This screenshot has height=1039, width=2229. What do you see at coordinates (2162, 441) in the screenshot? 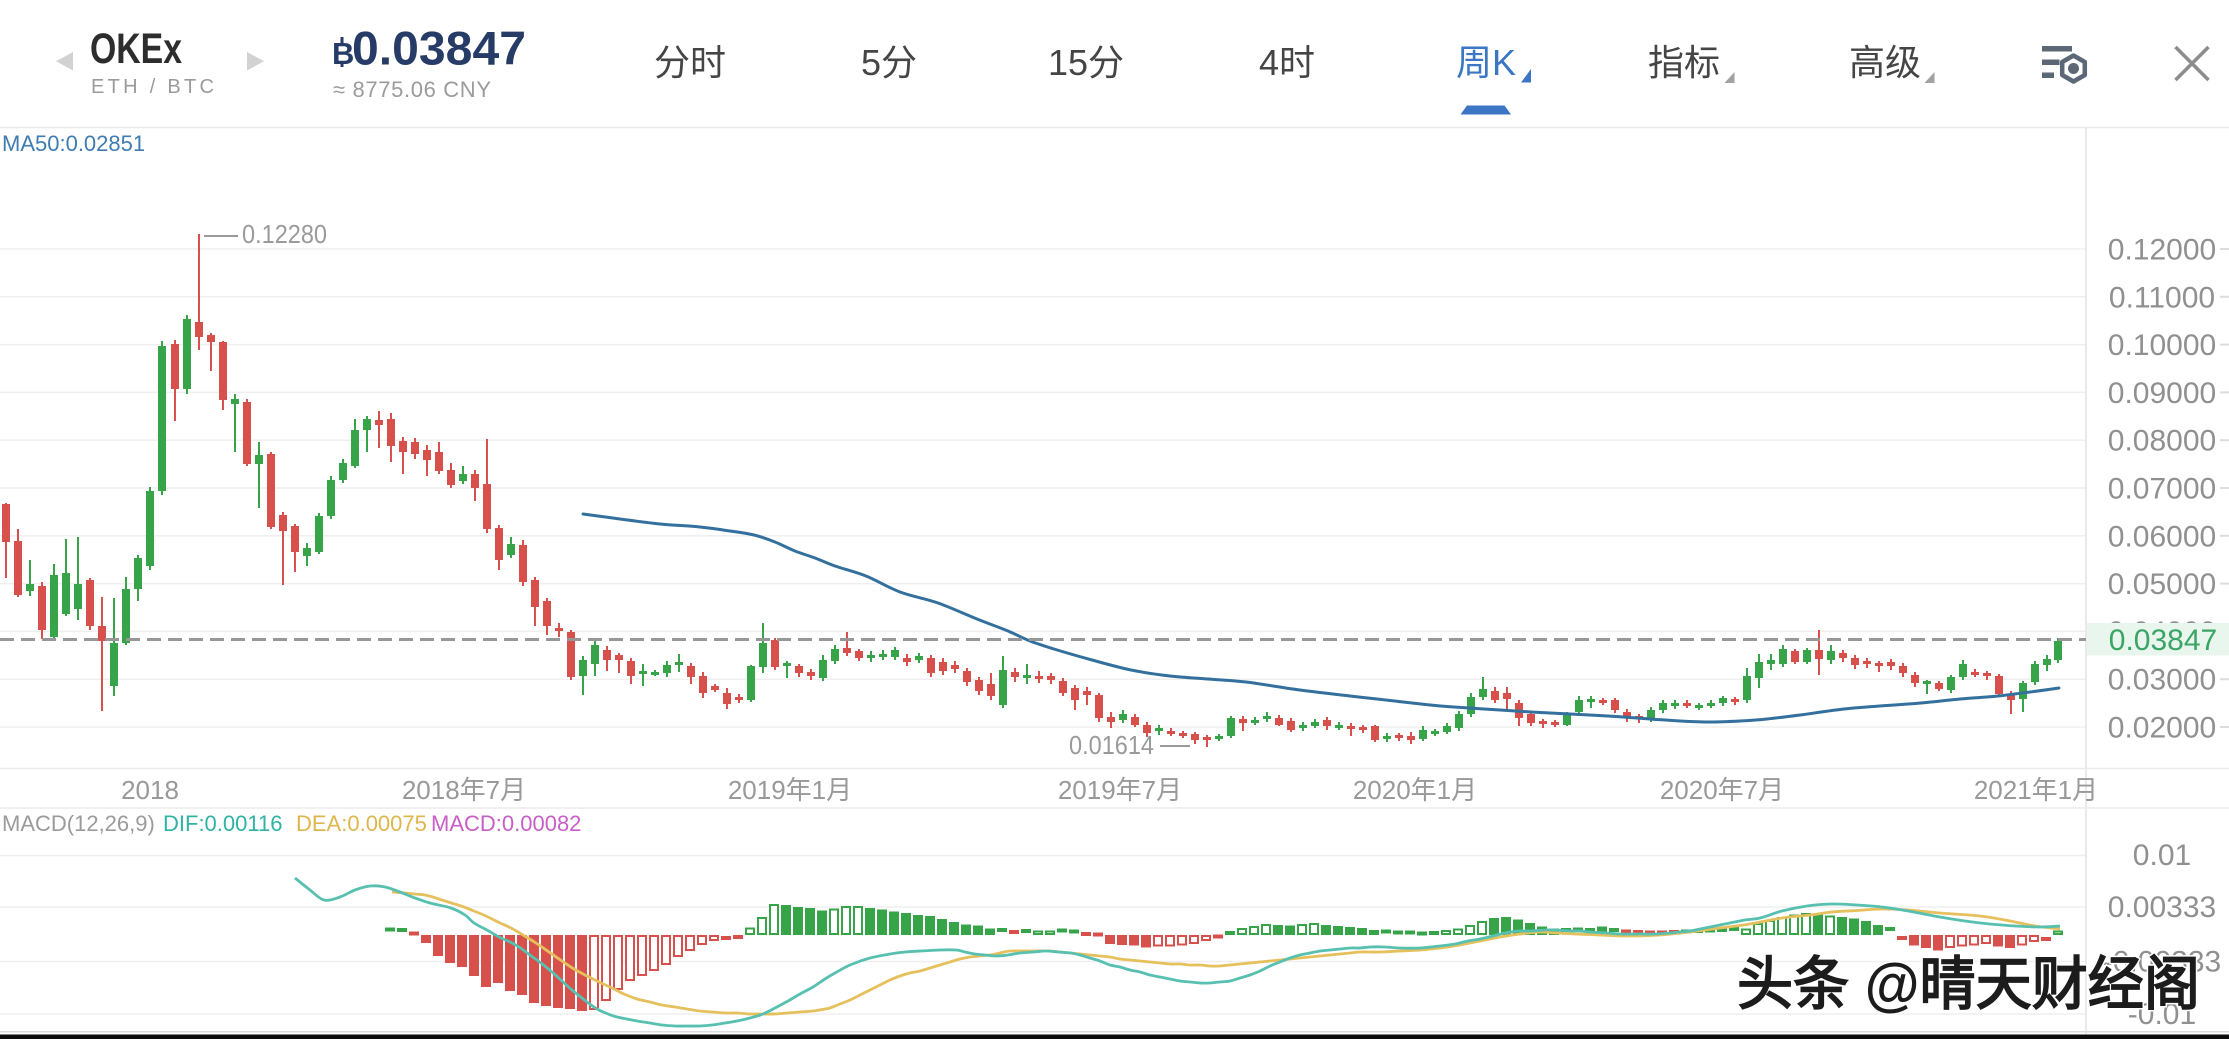
I see `svg-text: 0.08000` at bounding box center [2162, 441].